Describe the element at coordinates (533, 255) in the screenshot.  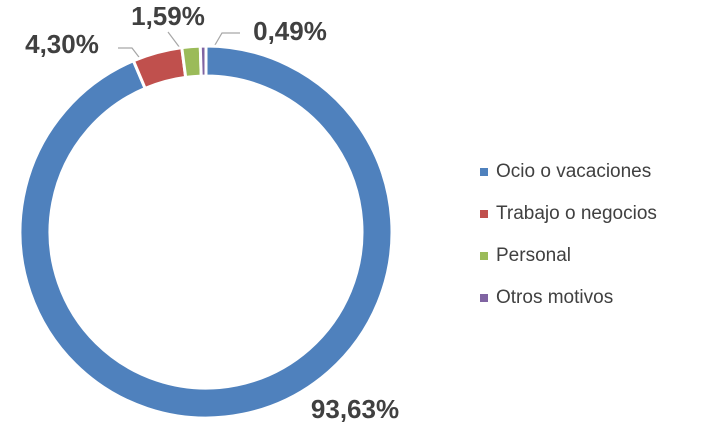
I see `legend-label: Personal` at that location.